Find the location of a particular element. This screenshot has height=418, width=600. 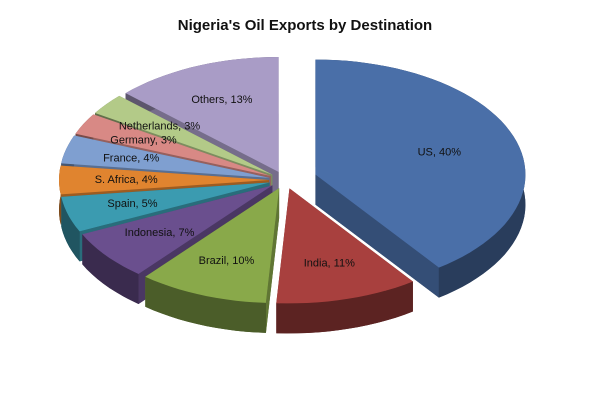

chart-title: Nigeria's Oil Exports by Destination is located at coordinates (305, 25).